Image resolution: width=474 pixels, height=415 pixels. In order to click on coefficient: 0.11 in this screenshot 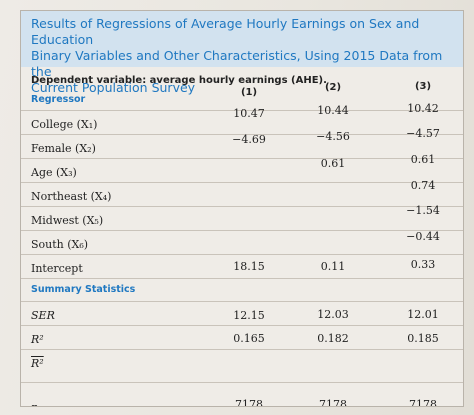, I will do `click(333, 266)`.